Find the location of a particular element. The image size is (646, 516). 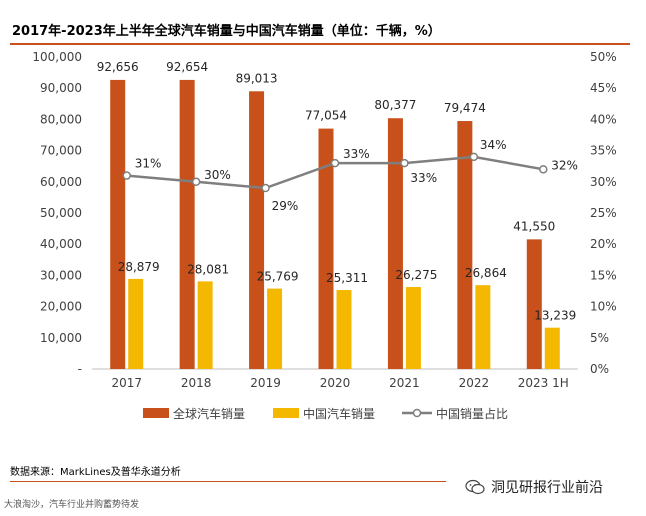

title-divider is located at coordinates (320, 44).